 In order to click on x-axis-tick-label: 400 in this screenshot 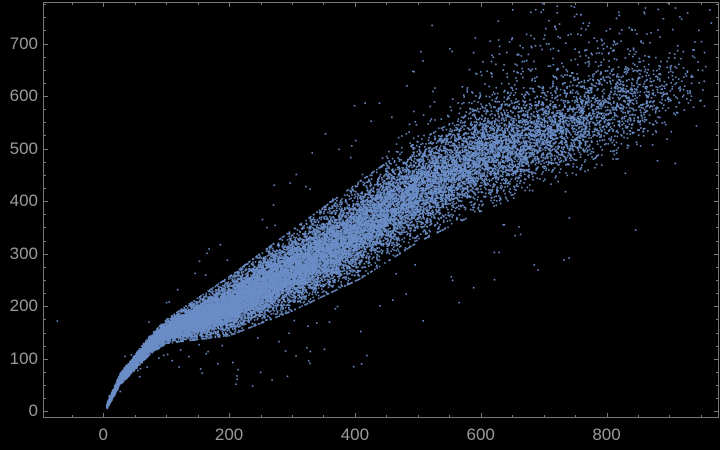, I will do `click(355, 434)`.